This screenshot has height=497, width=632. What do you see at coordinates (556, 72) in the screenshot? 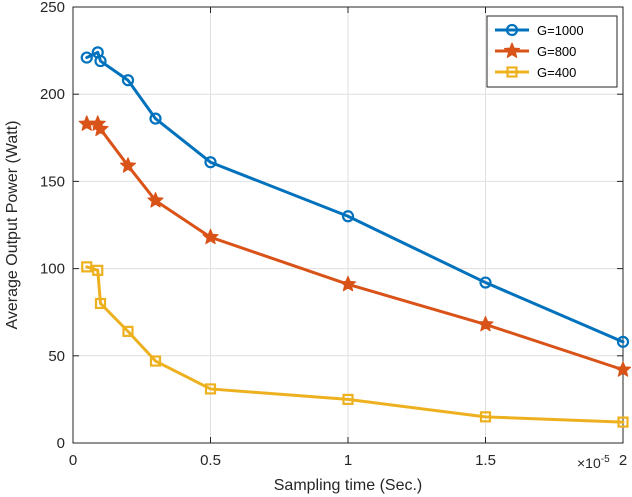
I see `legend-label: G=400` at bounding box center [556, 72].